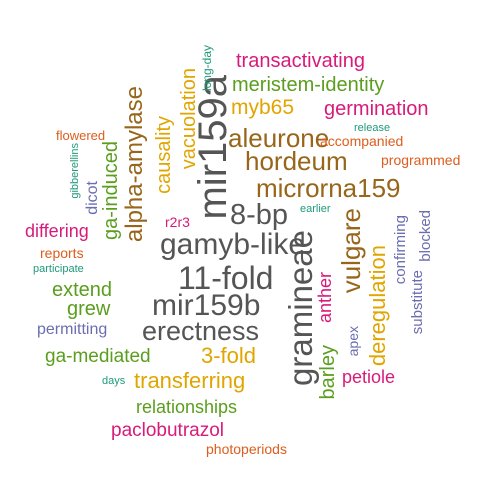 The height and width of the screenshot is (500, 500). Describe the element at coordinates (328, 188) in the screenshot. I see `word: microrna159` at that location.